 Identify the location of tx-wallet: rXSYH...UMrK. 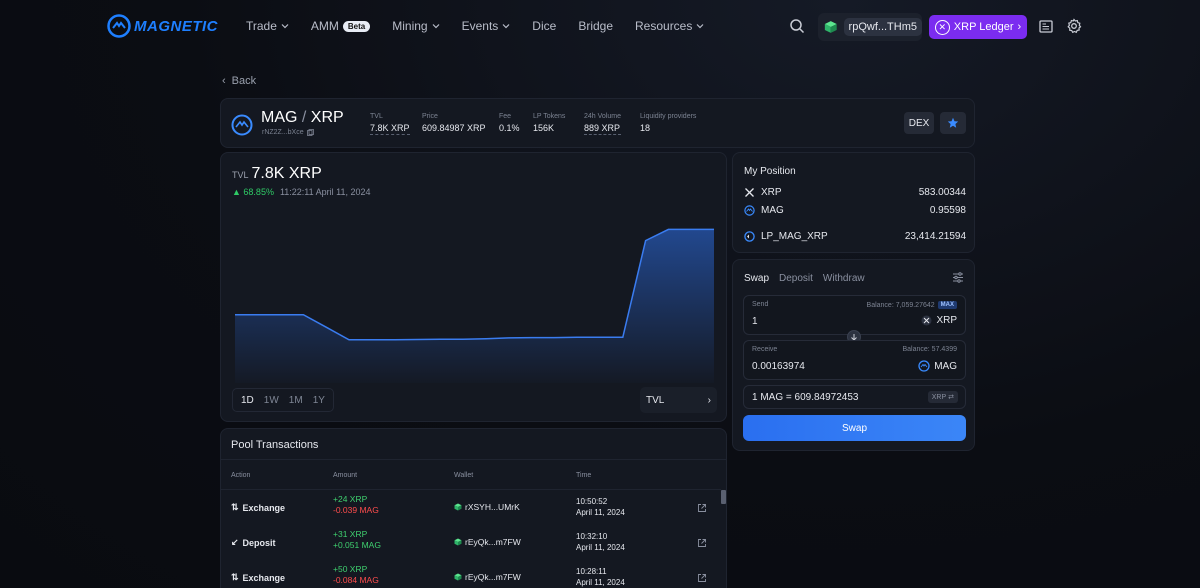
(487, 507).